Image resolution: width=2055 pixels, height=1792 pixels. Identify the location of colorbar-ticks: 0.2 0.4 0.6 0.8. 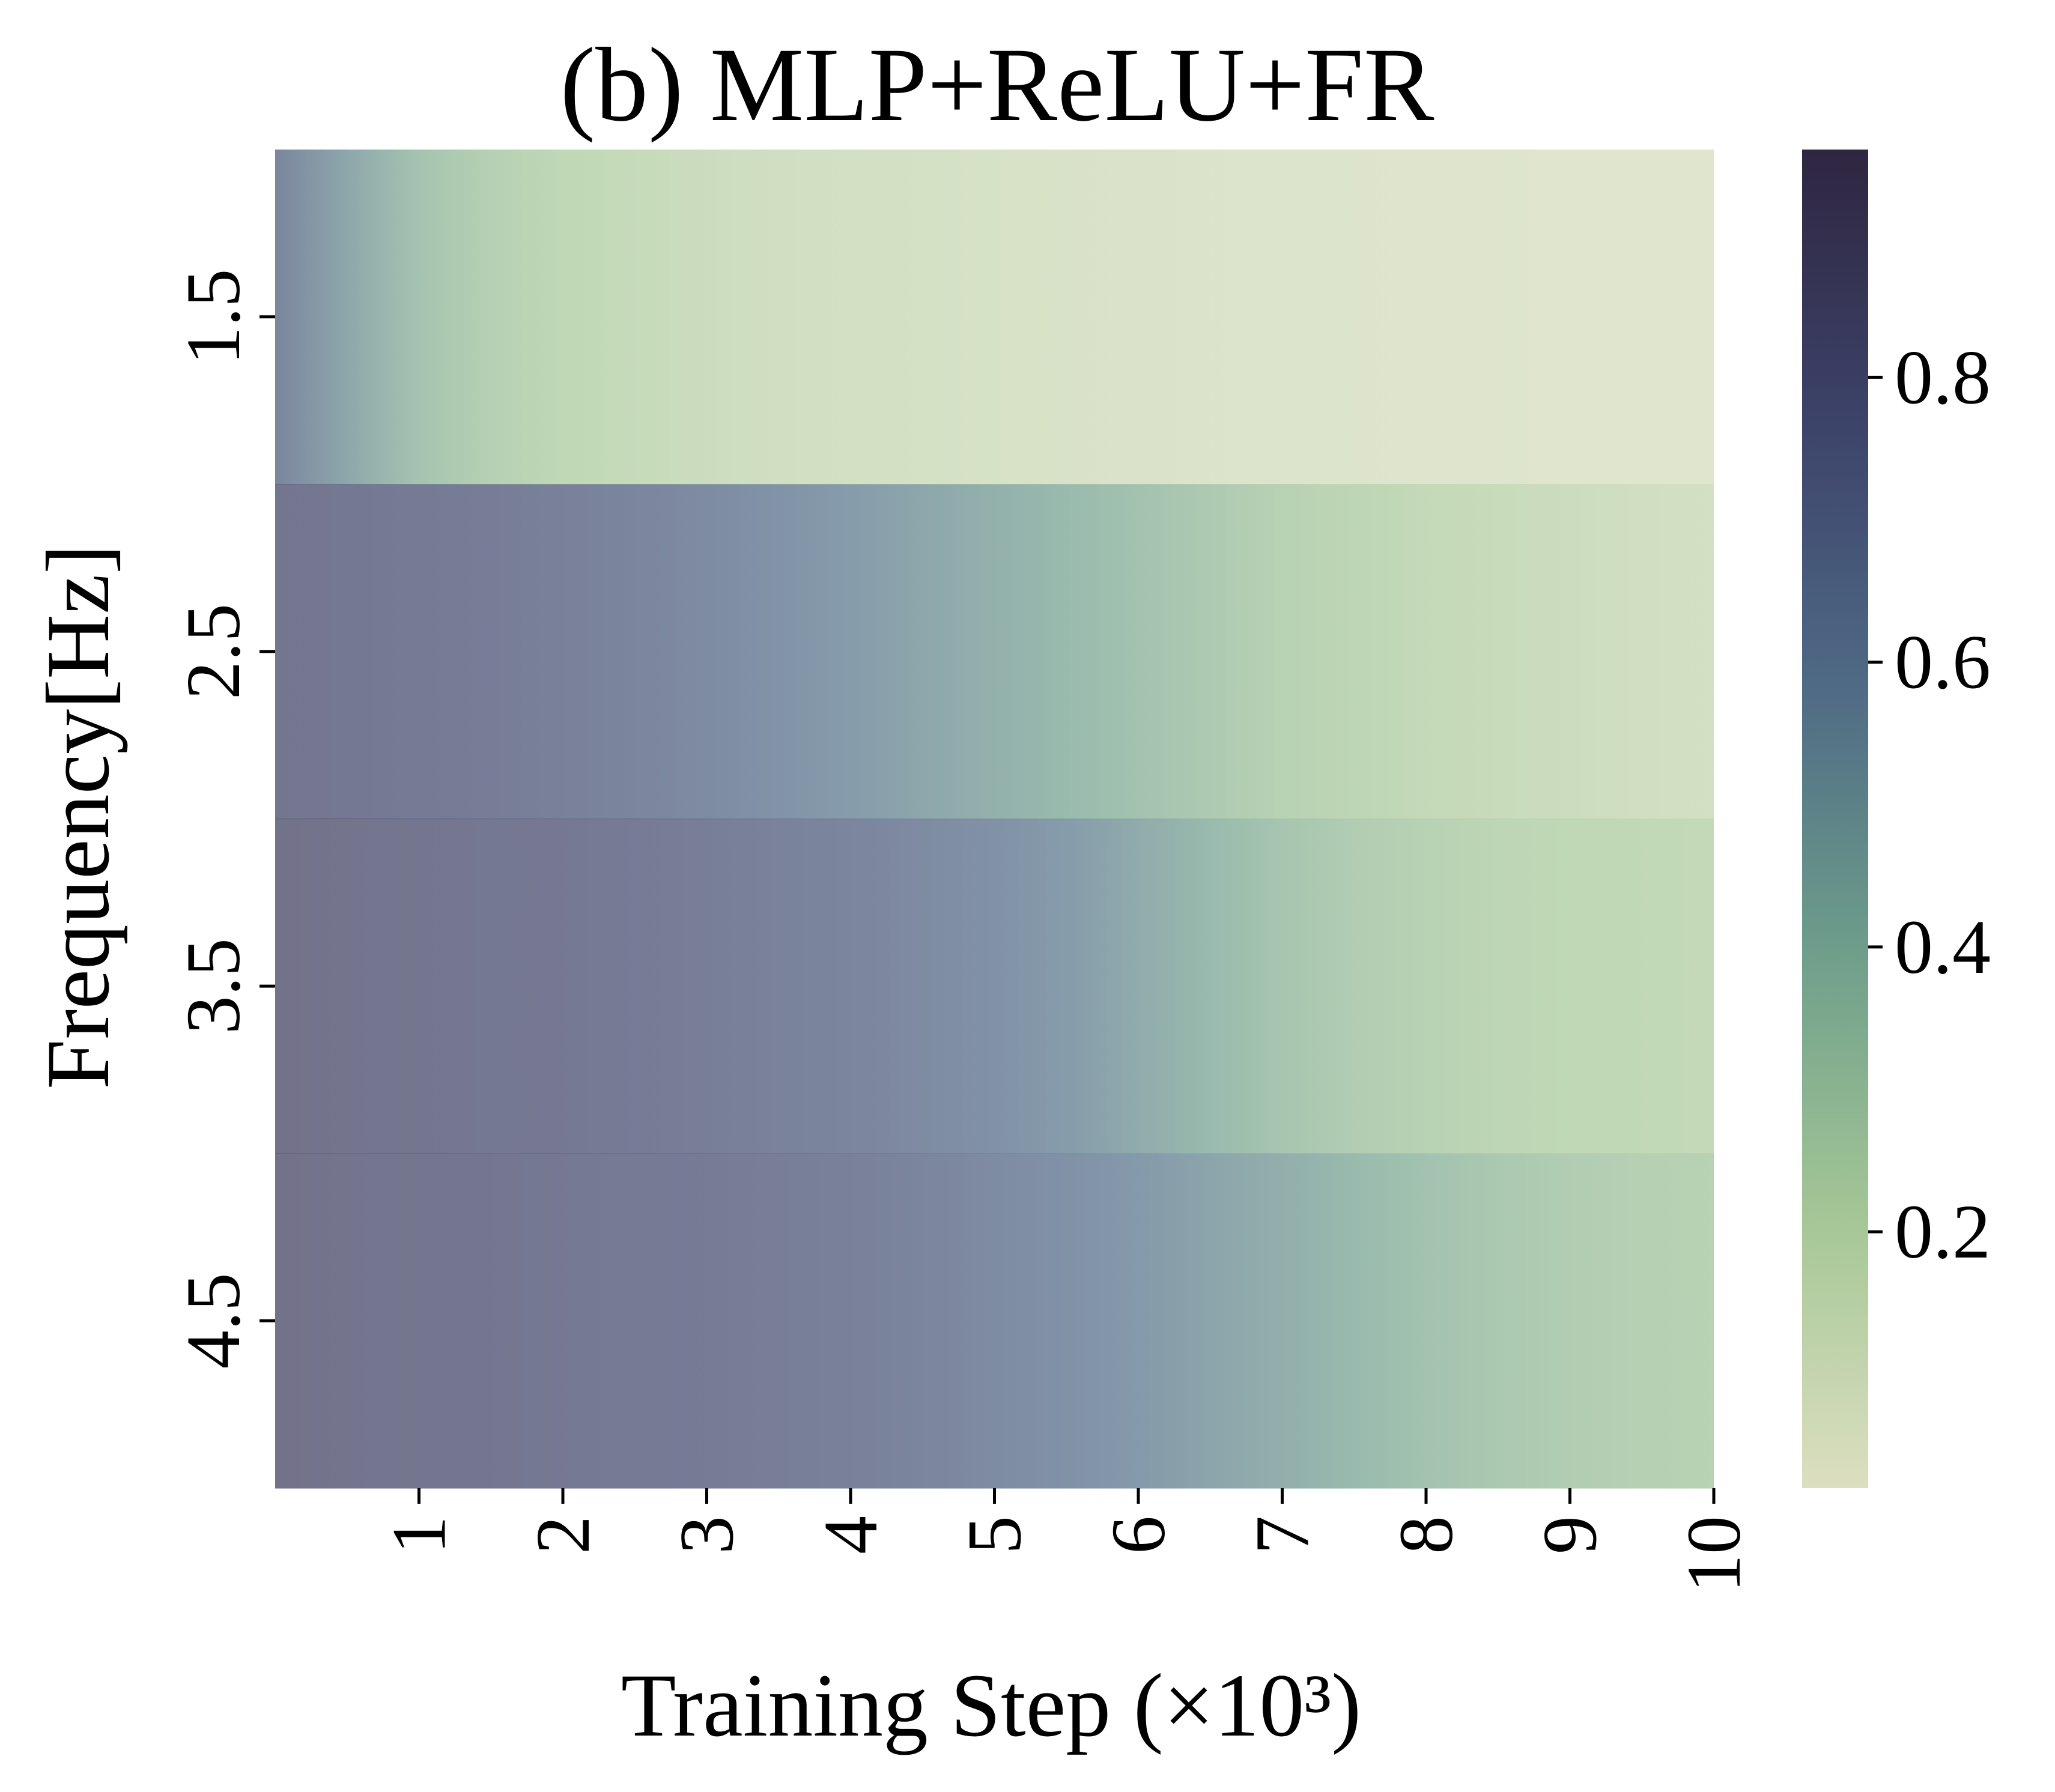
(1929, 804).